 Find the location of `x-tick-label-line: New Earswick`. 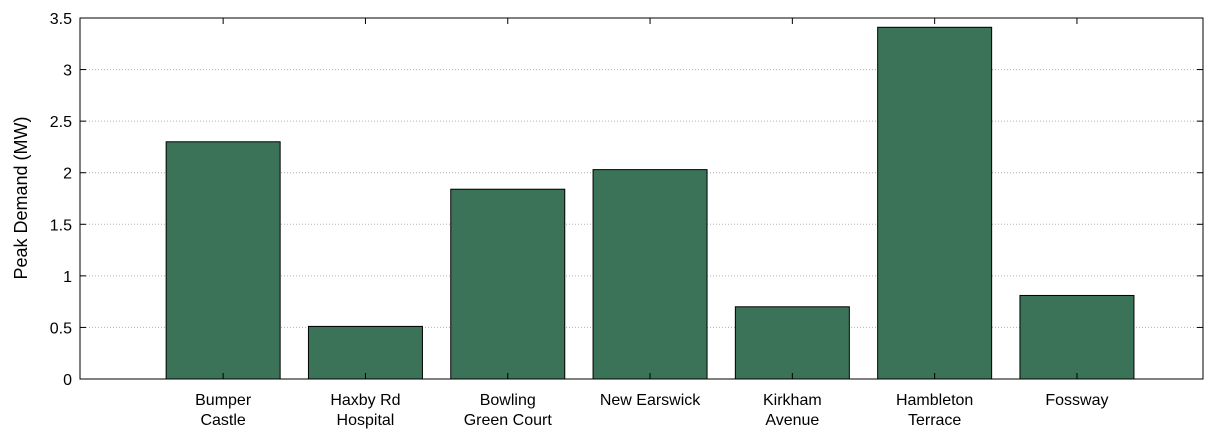

x-tick-label-line: New Earswick is located at coordinates (650, 400).